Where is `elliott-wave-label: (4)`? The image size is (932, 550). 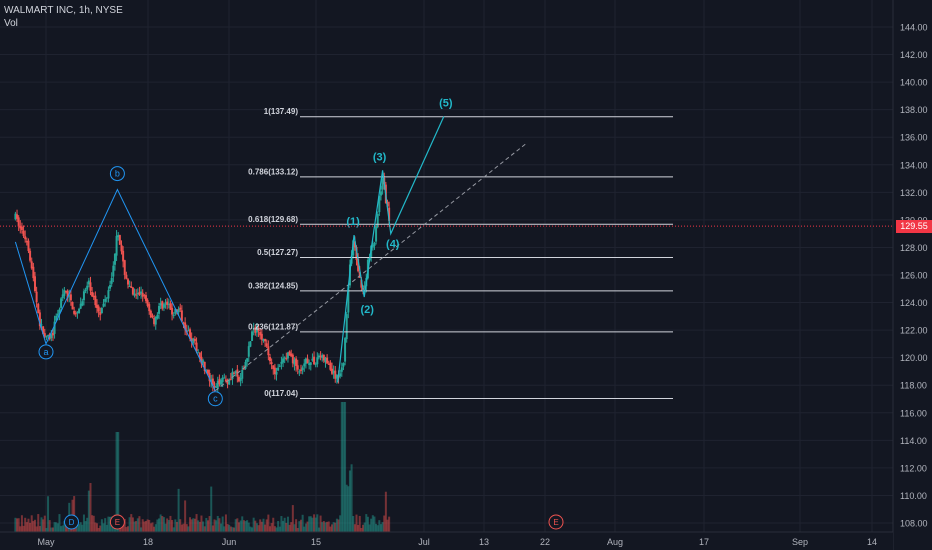
elliott-wave-label: (4) is located at coordinates (393, 245).